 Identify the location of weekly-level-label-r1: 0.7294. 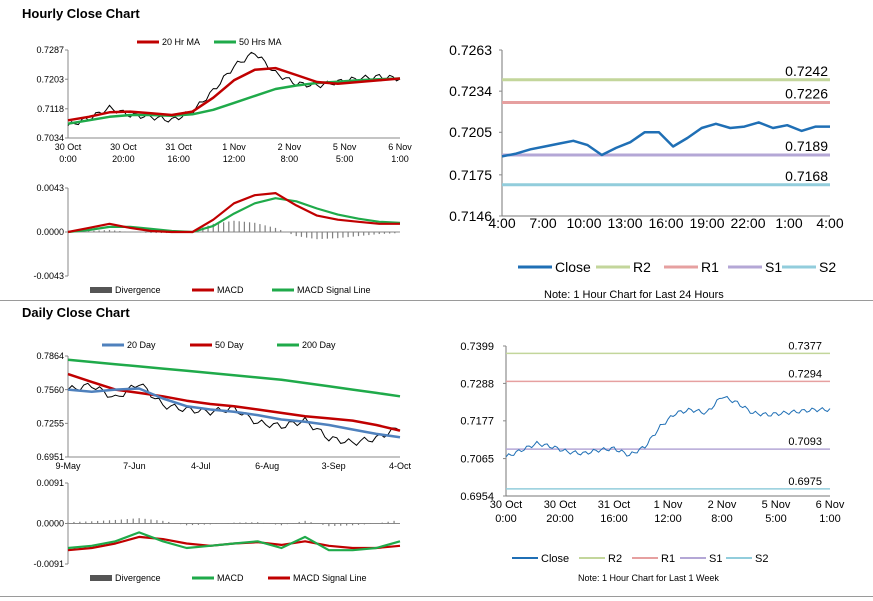
(805, 374).